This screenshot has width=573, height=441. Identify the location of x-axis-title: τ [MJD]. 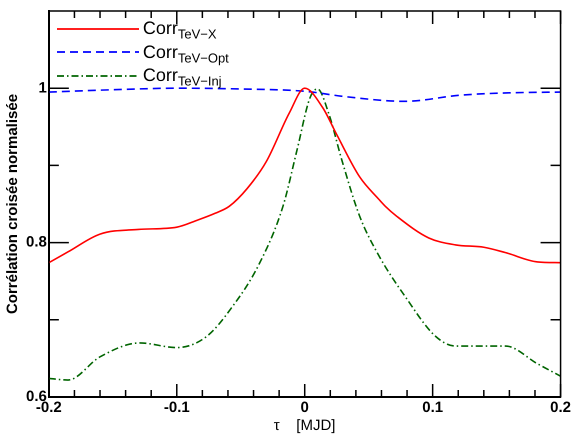
(305, 425).